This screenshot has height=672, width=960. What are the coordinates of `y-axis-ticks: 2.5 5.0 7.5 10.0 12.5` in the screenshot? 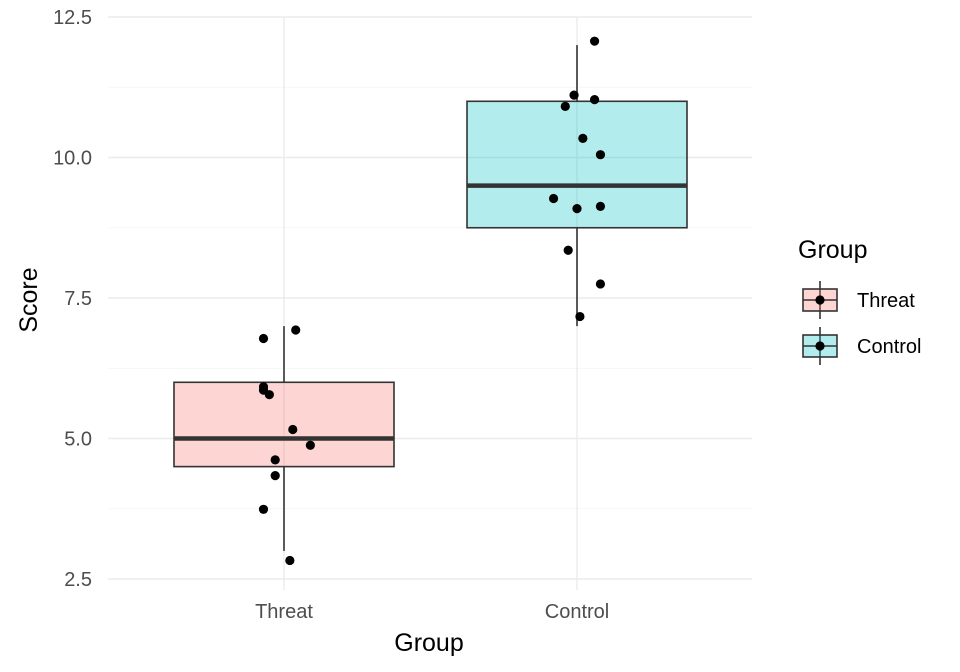 It's located at (72, 299).